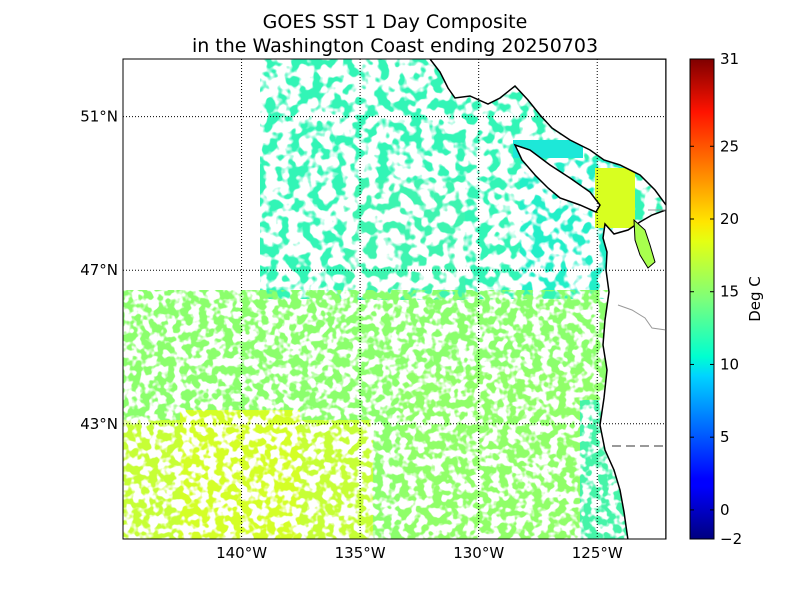  I want to click on latitude-label: 43°N, so click(99, 424).